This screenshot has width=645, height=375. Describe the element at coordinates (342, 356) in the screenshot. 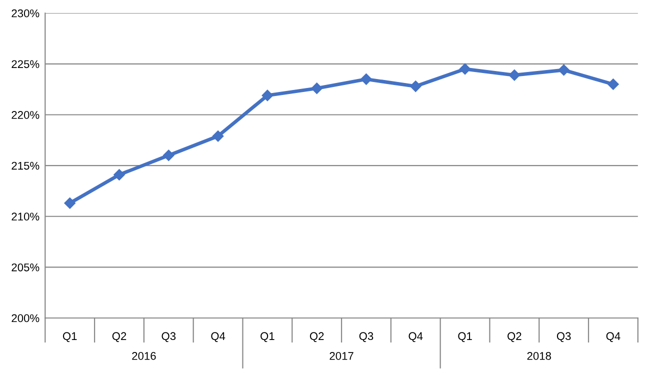

I see `text: 2017` at that location.